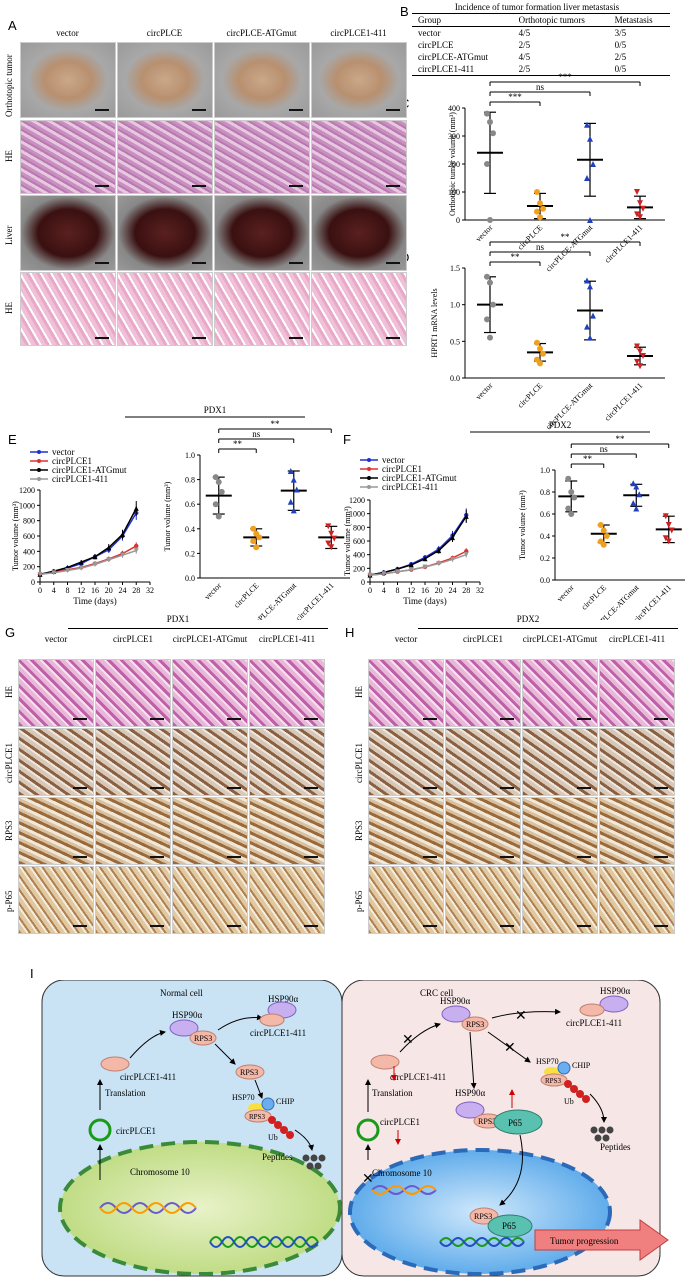 Image resolution: width=693 pixels, height=1283 pixels. Describe the element at coordinates (528, 619) in the screenshot. I see `panel-h-title: PDX2` at that location.